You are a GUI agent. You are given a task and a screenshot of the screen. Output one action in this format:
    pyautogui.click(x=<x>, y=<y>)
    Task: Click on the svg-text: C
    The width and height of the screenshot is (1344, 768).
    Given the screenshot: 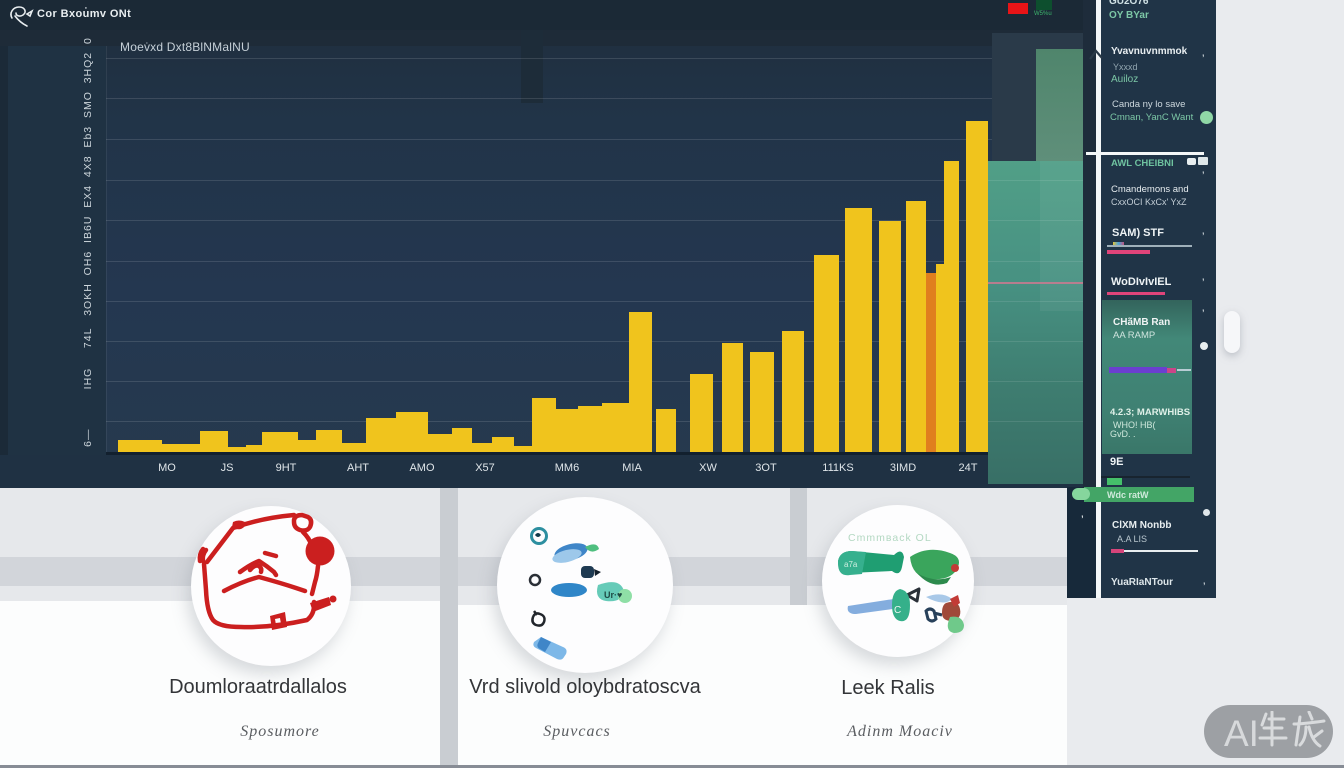 What is the action you would take?
    pyautogui.click(x=897, y=610)
    